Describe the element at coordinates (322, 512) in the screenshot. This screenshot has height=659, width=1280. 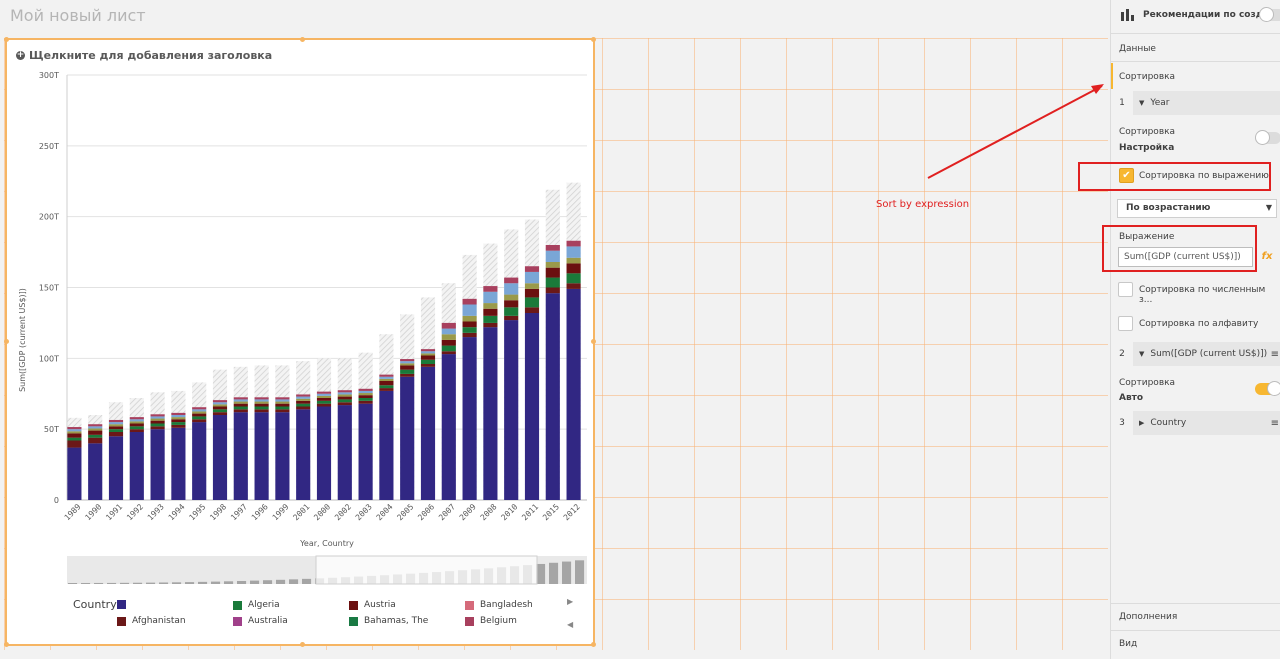
I see `x-tick-label: 2000` at that location.